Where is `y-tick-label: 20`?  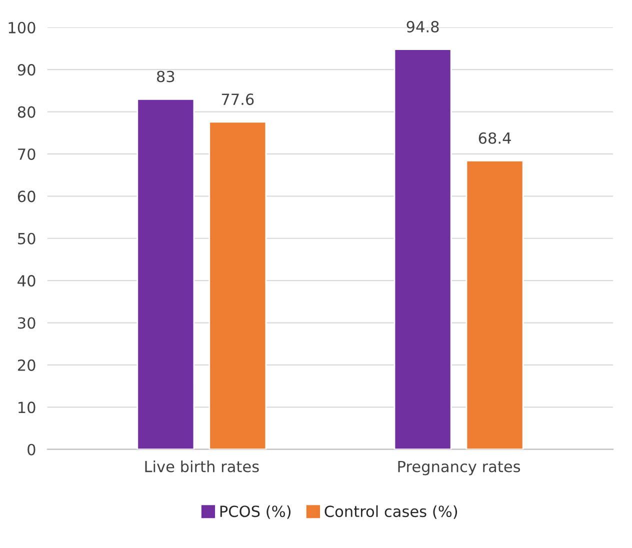 y-tick-label: 20 is located at coordinates (27, 365).